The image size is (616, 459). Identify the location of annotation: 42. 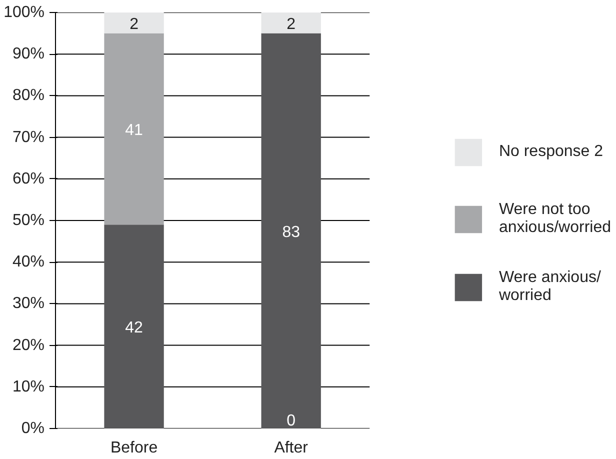
(134, 328).